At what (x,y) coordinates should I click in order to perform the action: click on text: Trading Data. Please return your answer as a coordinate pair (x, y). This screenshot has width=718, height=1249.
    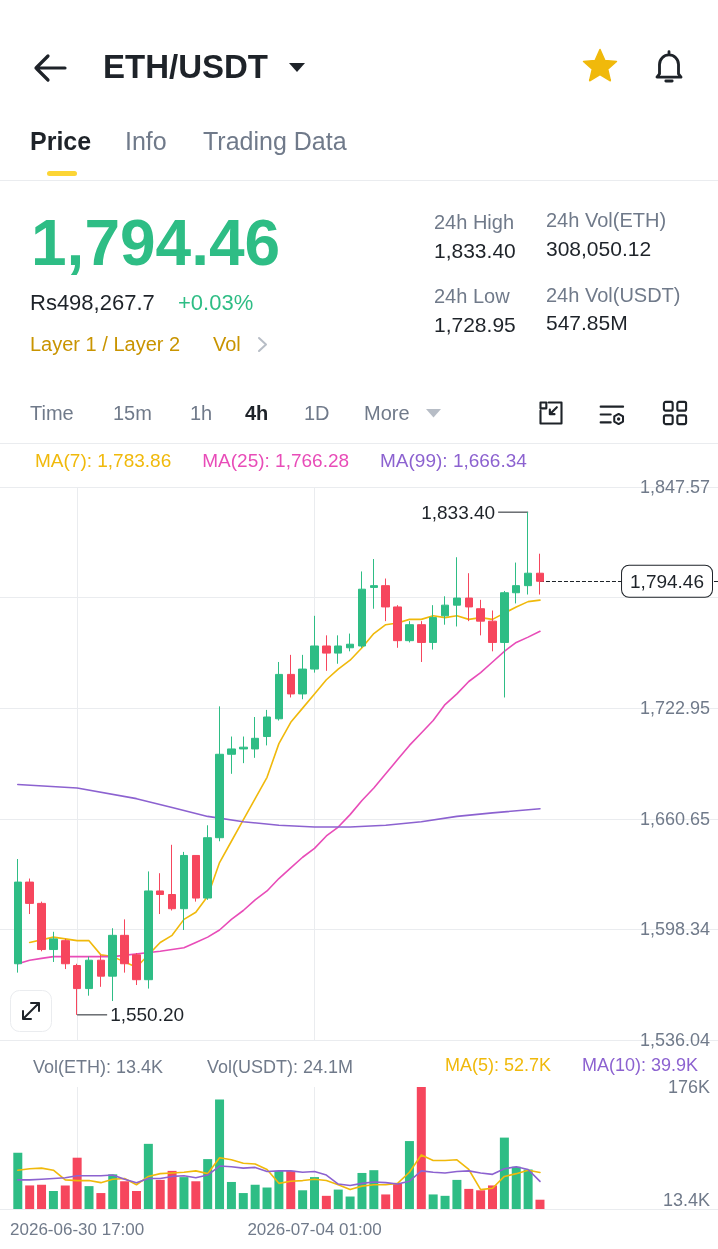
    Looking at the image, I should click on (275, 141).